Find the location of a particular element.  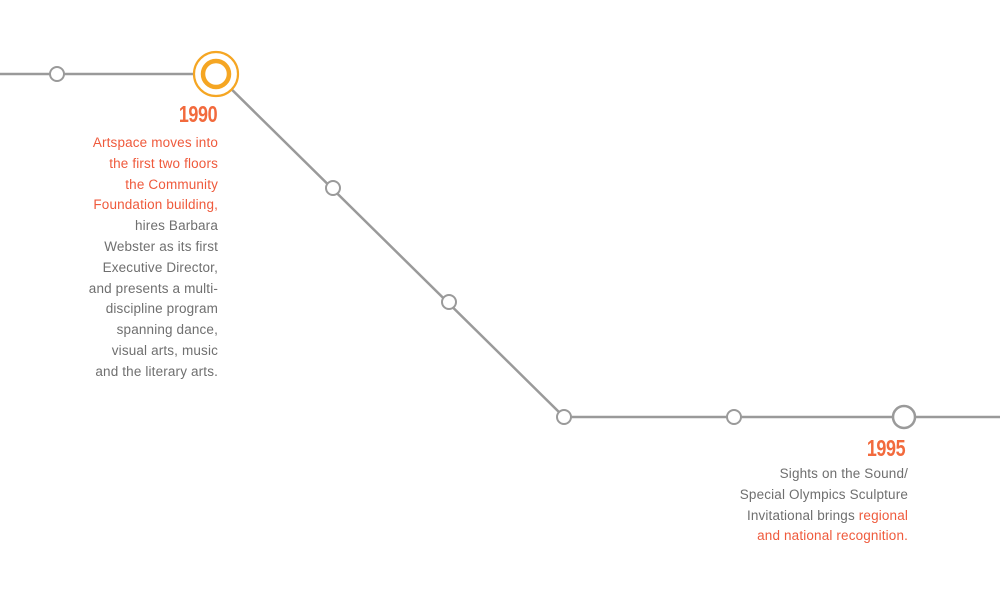

description-line: discipline program is located at coordinates (161, 309).